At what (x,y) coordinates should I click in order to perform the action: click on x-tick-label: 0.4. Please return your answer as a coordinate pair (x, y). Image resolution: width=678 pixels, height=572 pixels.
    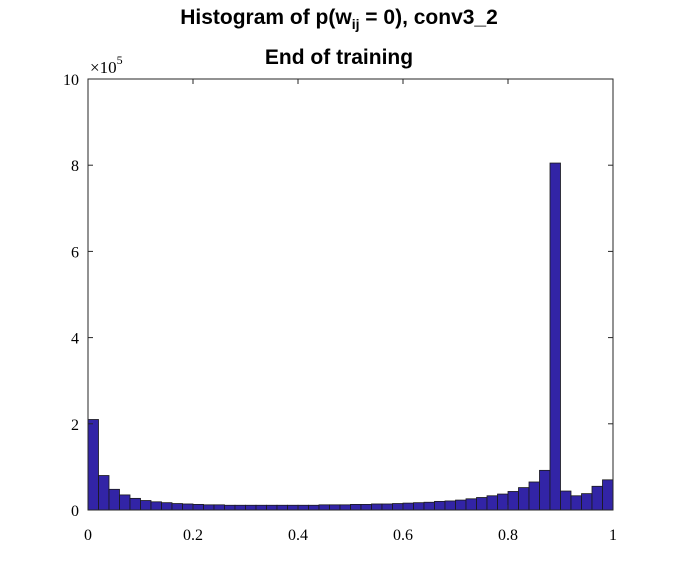
    Looking at the image, I should click on (298, 535).